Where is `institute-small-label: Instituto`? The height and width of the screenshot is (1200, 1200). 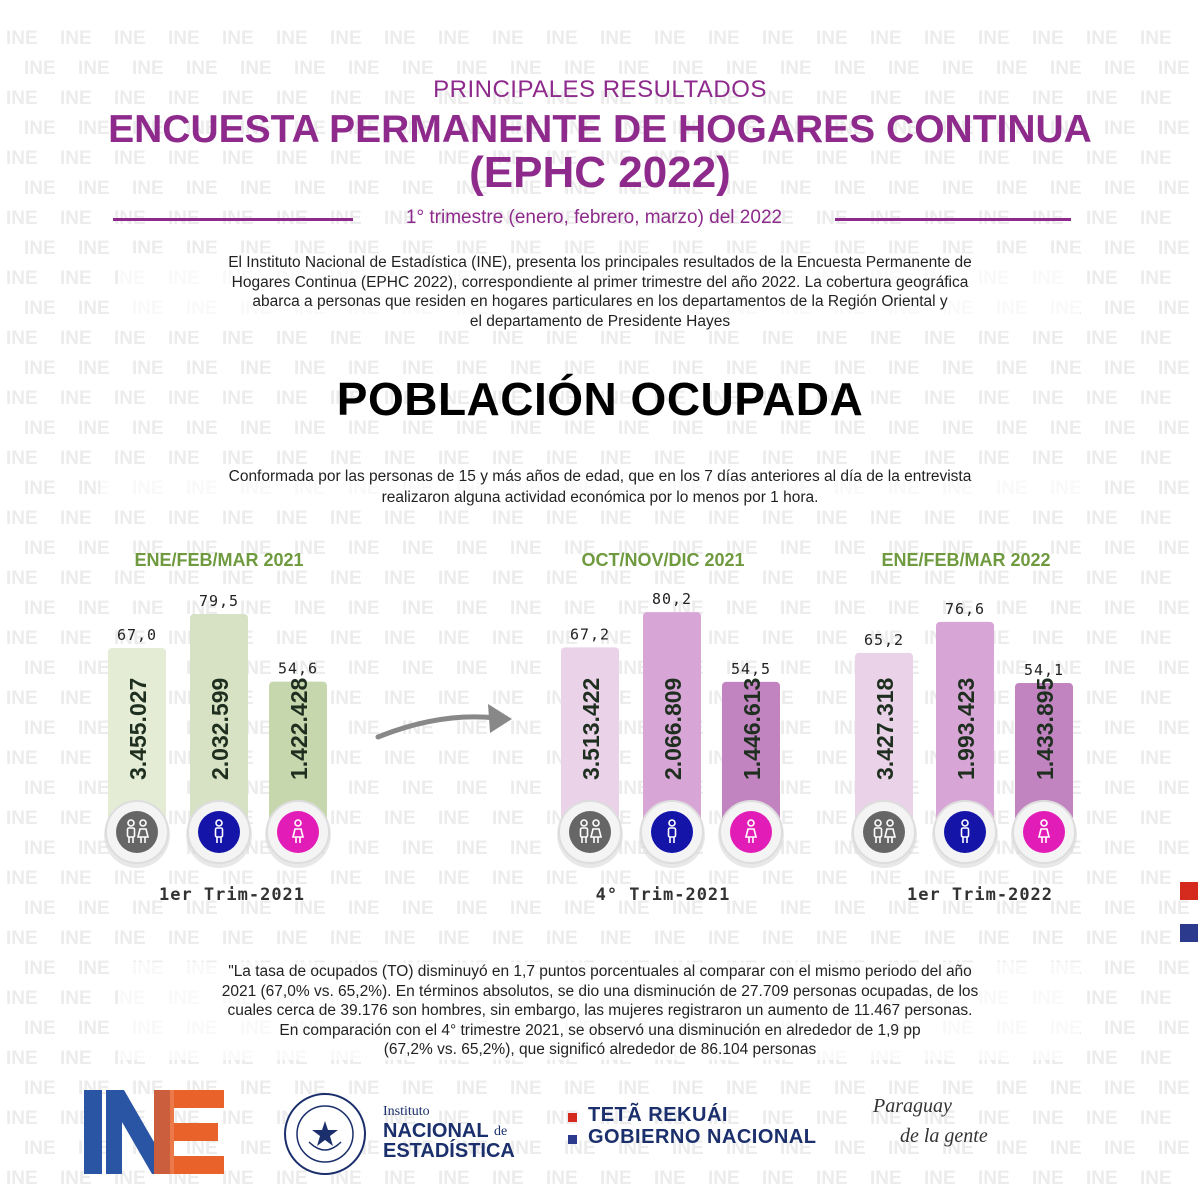
institute-small-label: Instituto is located at coordinates (406, 1111).